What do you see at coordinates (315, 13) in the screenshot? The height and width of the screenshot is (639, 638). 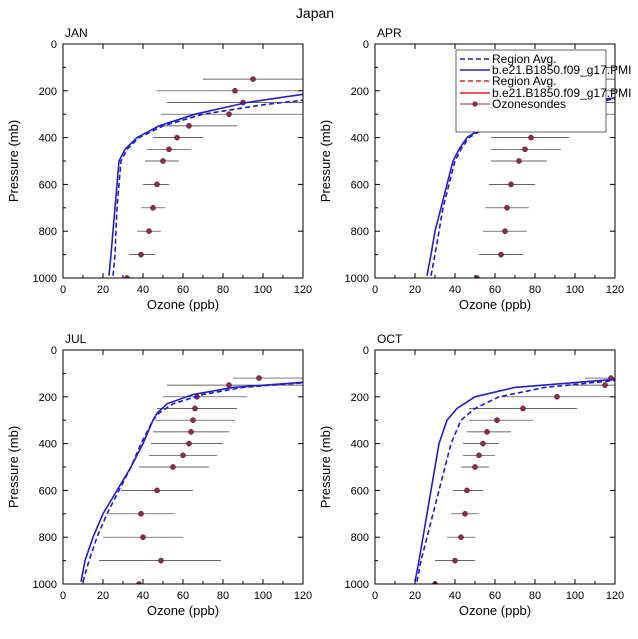 I see `figure-title: Japan` at bounding box center [315, 13].